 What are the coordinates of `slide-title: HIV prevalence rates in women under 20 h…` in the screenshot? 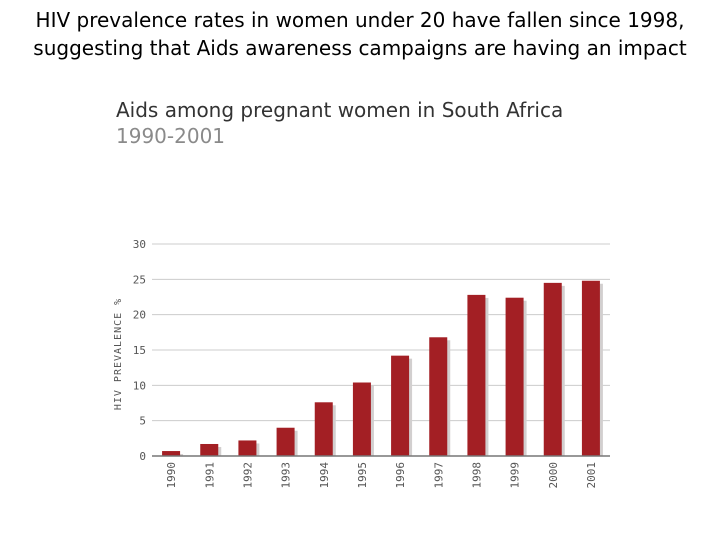 It's located at (360, 34).